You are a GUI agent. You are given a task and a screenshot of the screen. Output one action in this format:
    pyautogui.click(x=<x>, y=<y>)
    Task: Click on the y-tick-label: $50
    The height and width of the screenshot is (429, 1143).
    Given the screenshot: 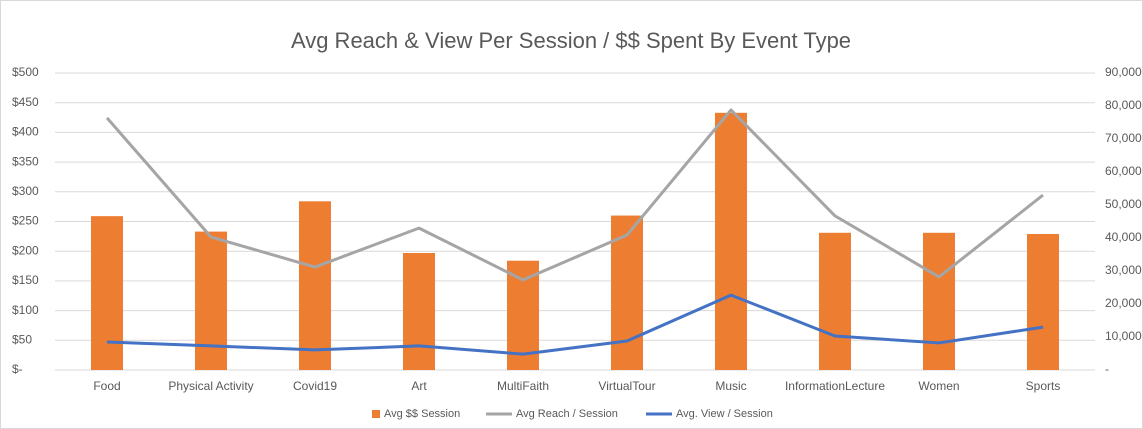 What is the action you would take?
    pyautogui.click(x=22, y=339)
    